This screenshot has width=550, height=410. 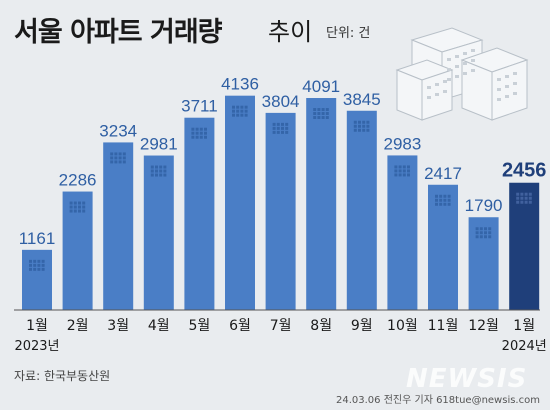 What do you see at coordinates (37, 238) in the screenshot?
I see `data-label: 1161` at bounding box center [37, 238].